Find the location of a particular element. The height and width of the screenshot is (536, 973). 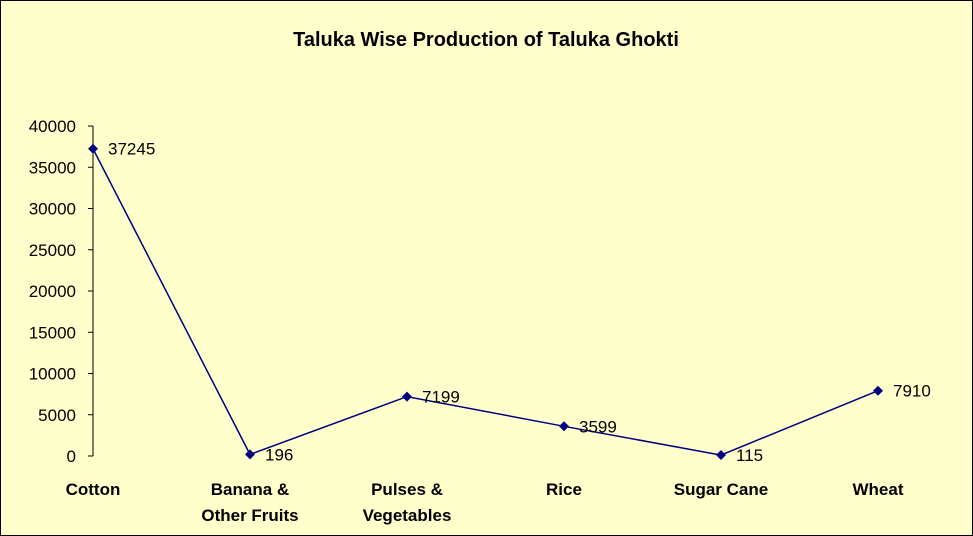

x-tick-label: Pulses & Vegetables is located at coordinates (407, 502).